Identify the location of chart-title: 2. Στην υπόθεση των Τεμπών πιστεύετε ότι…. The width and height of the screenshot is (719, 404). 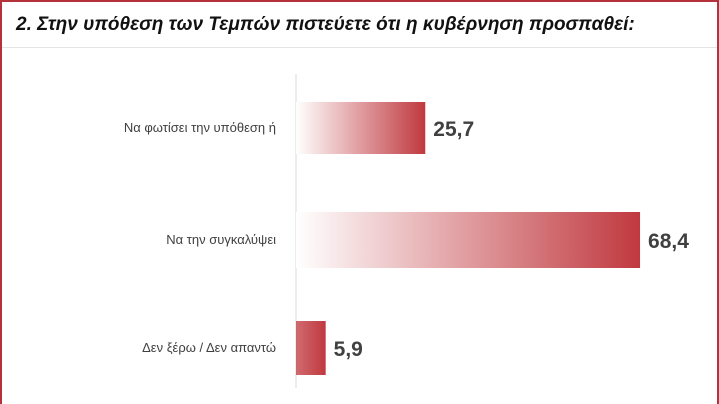
(325, 24).